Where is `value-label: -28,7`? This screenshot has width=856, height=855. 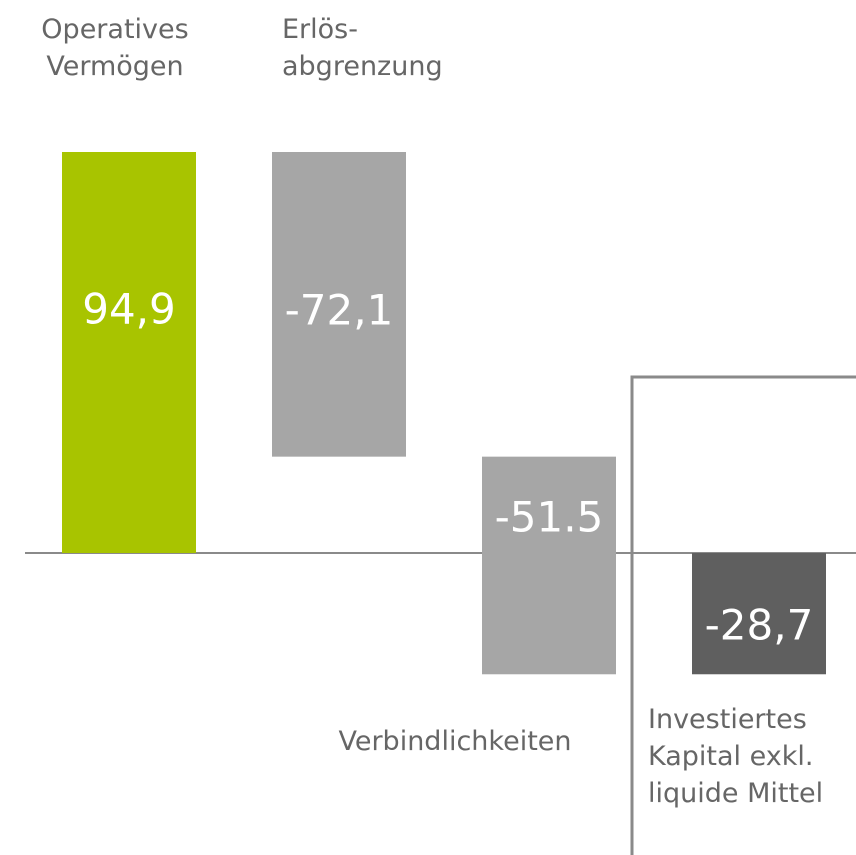 value-label: -28,7 is located at coordinates (759, 625).